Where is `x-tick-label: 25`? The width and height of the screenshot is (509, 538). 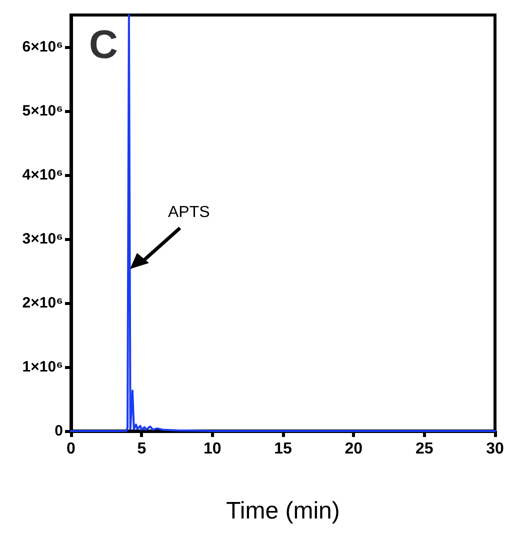 x-tick-label: 25 is located at coordinates (424, 449).